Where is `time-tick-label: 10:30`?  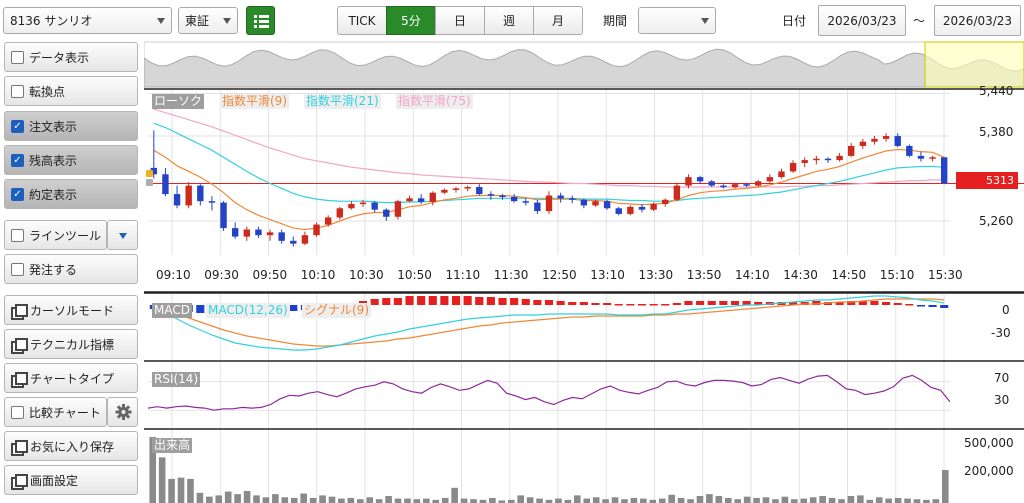
time-tick-label: 10:30 is located at coordinates (366, 275).